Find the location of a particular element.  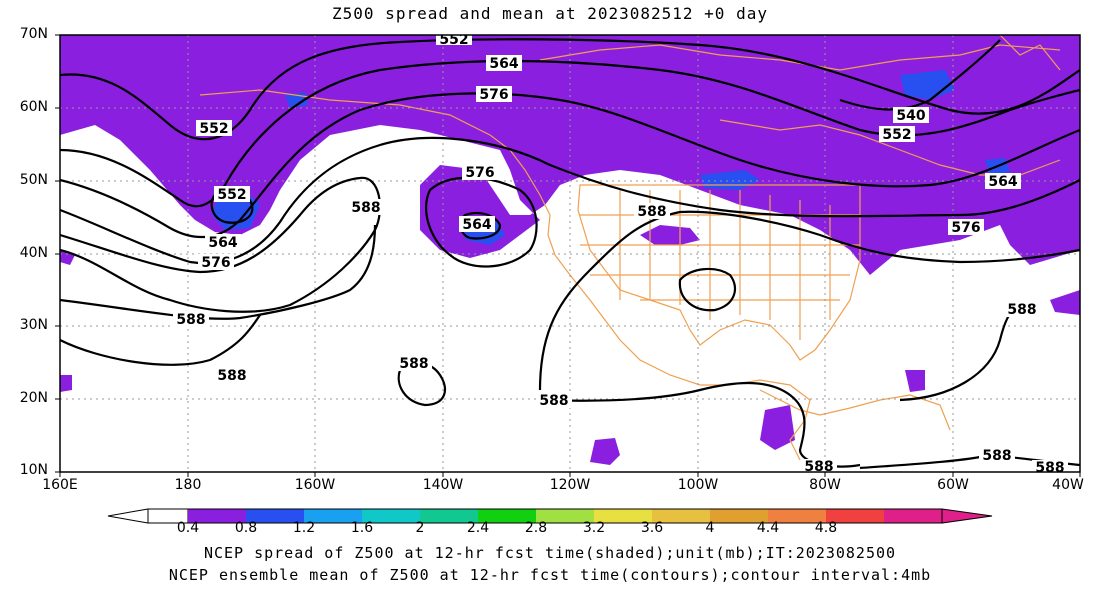

lon-label: 180 is located at coordinates (188, 485).